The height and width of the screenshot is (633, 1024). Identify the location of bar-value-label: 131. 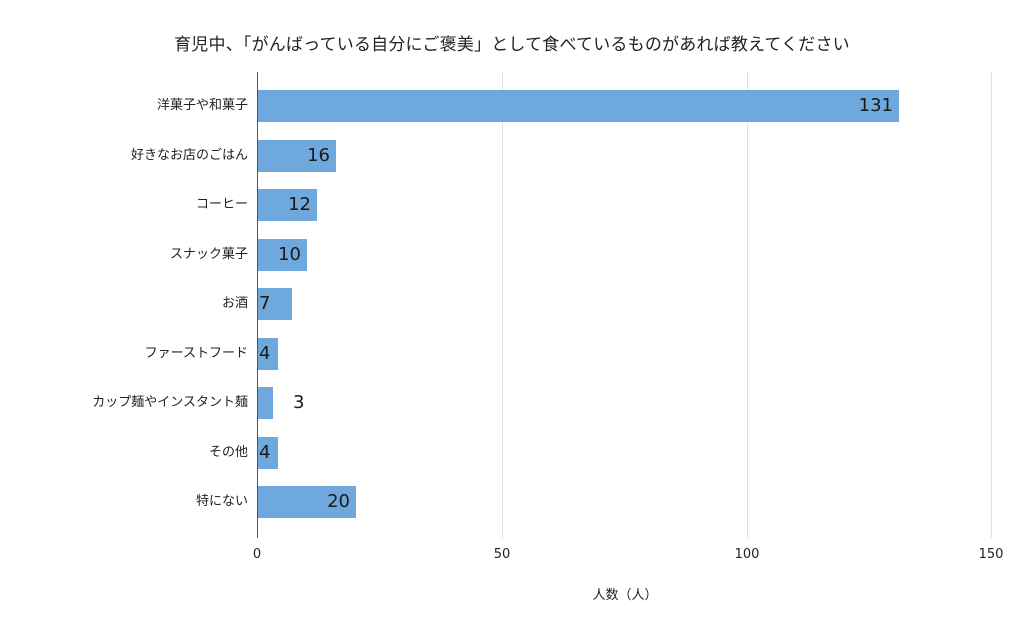
(875, 105).